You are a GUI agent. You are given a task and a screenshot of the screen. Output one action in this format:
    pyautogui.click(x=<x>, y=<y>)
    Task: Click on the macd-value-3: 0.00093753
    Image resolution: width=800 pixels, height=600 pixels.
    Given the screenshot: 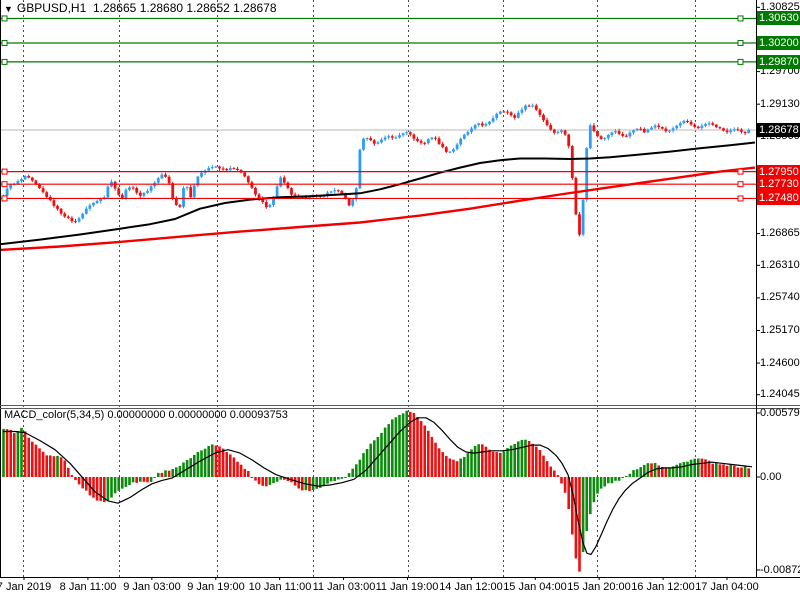 What is the action you would take?
    pyautogui.click(x=258, y=415)
    